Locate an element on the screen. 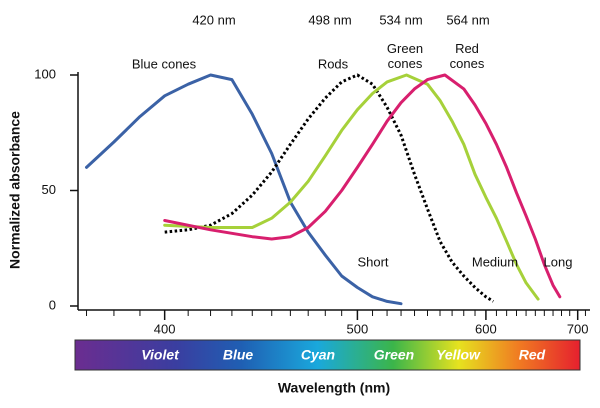  peak-label: 534 nm is located at coordinates (401, 20).